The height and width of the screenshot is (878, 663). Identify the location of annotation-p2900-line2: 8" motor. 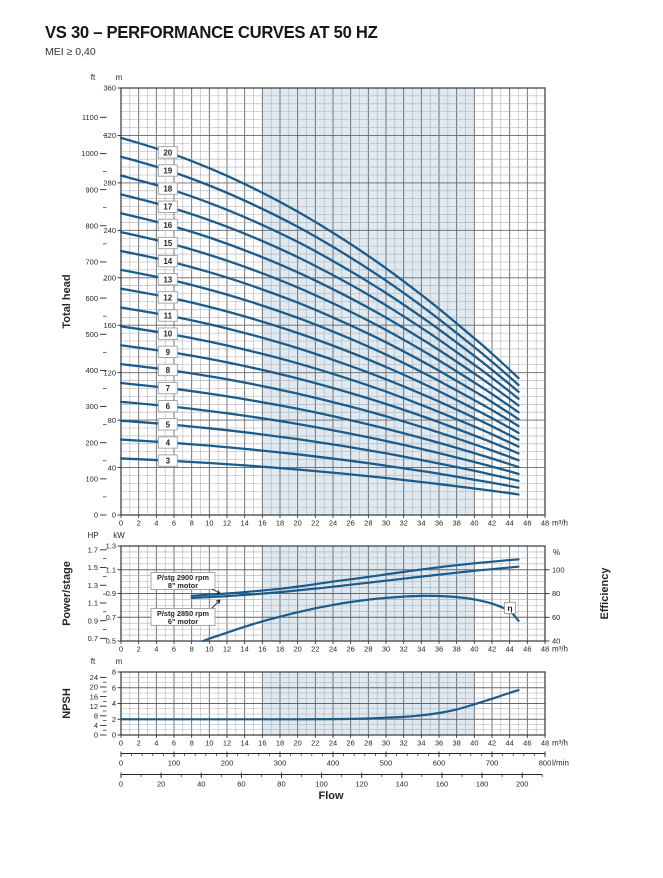
(183, 585).